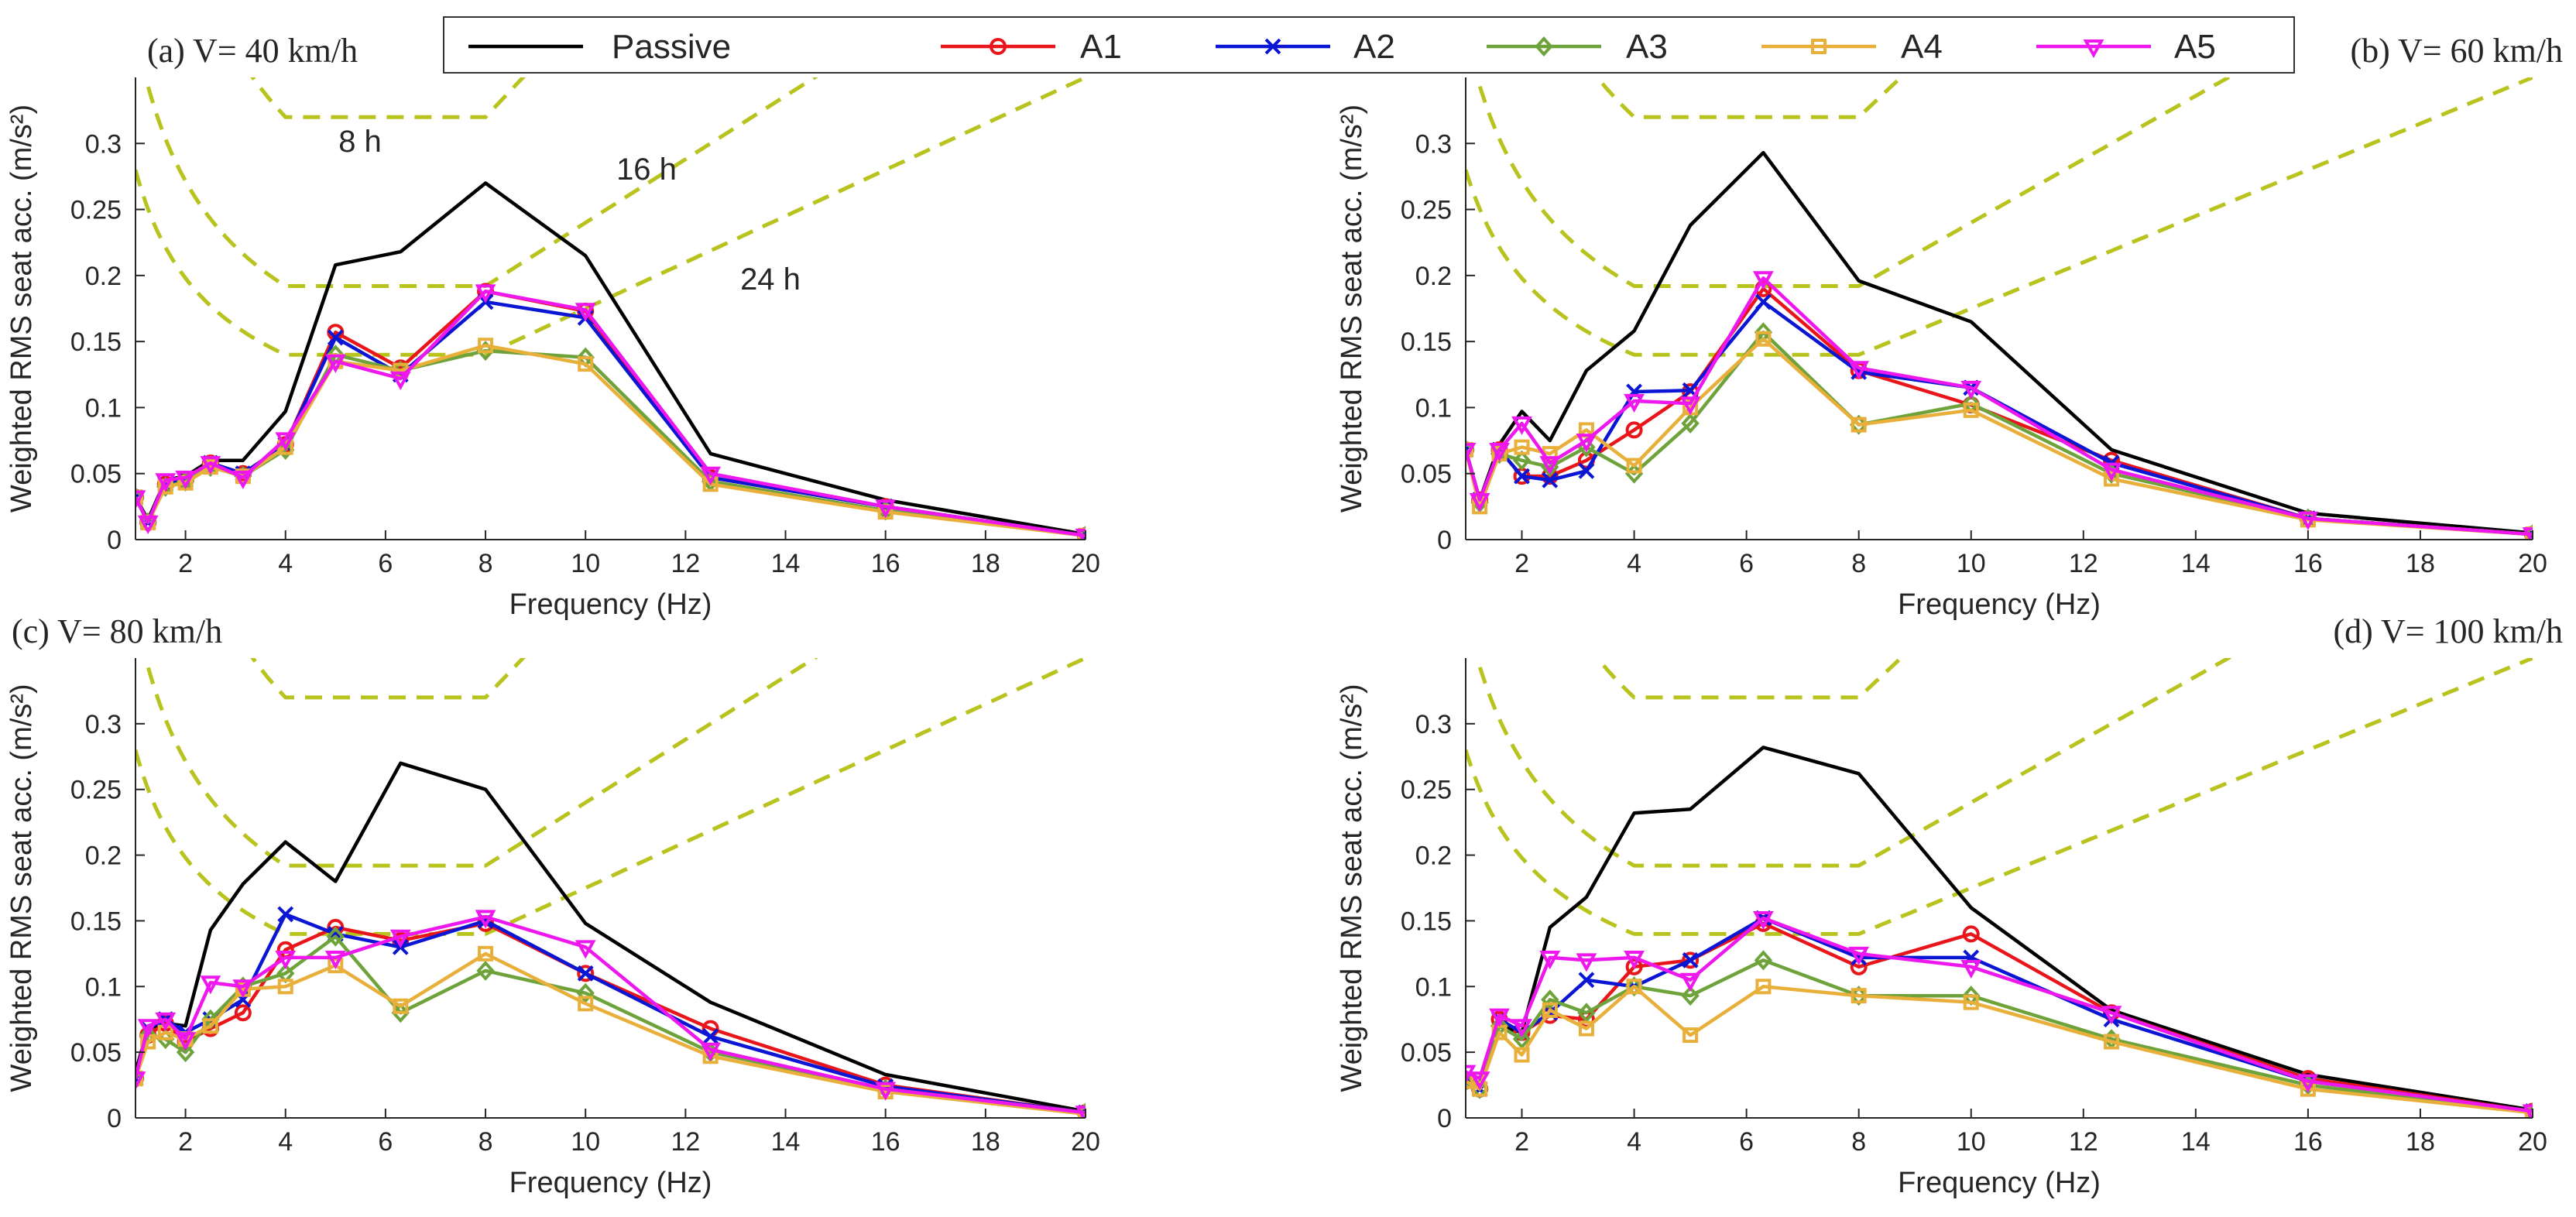 This screenshot has width=2576, height=1217. Describe the element at coordinates (2448, 631) in the screenshot. I see `panel-title: (d) V= 100 km/h` at that location.